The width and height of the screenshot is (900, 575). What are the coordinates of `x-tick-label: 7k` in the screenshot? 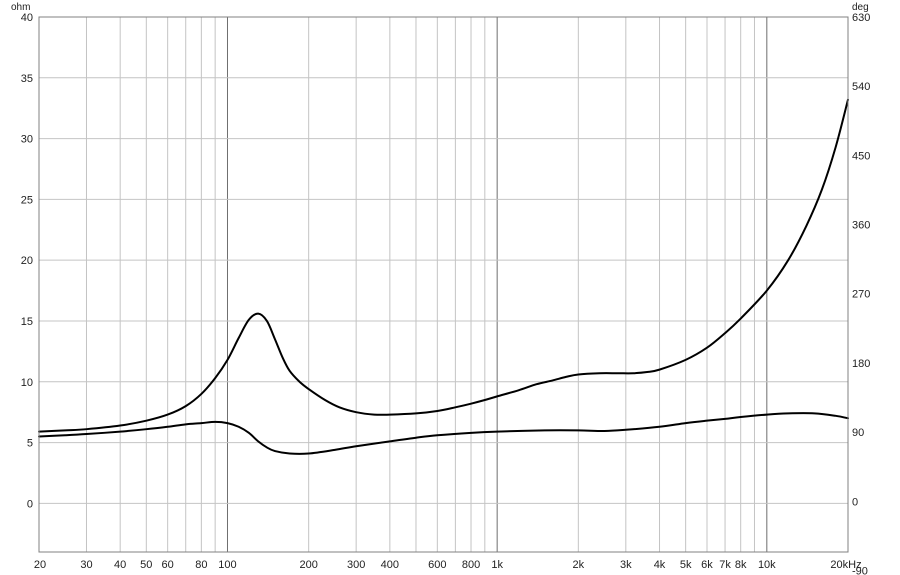 It's located at (725, 565).